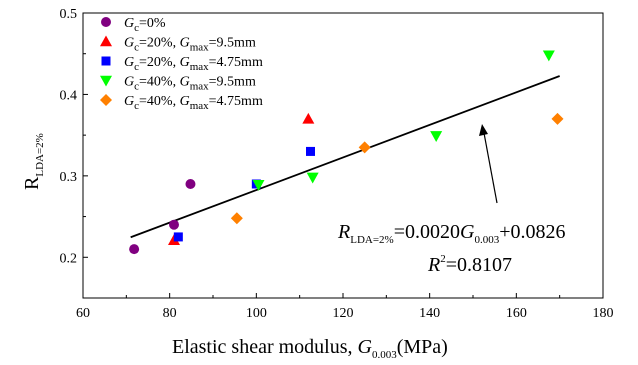  Describe the element at coordinates (516, 313) in the screenshot. I see `x-tick-label: 160` at that location.